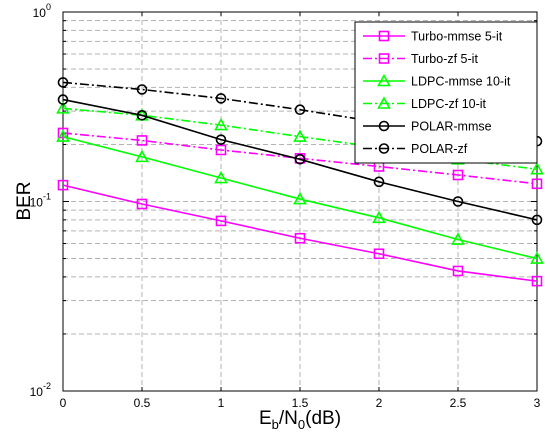  What do you see at coordinates (451, 127) in the screenshot?
I see `legend-label: POLAR-mmse` at bounding box center [451, 127].